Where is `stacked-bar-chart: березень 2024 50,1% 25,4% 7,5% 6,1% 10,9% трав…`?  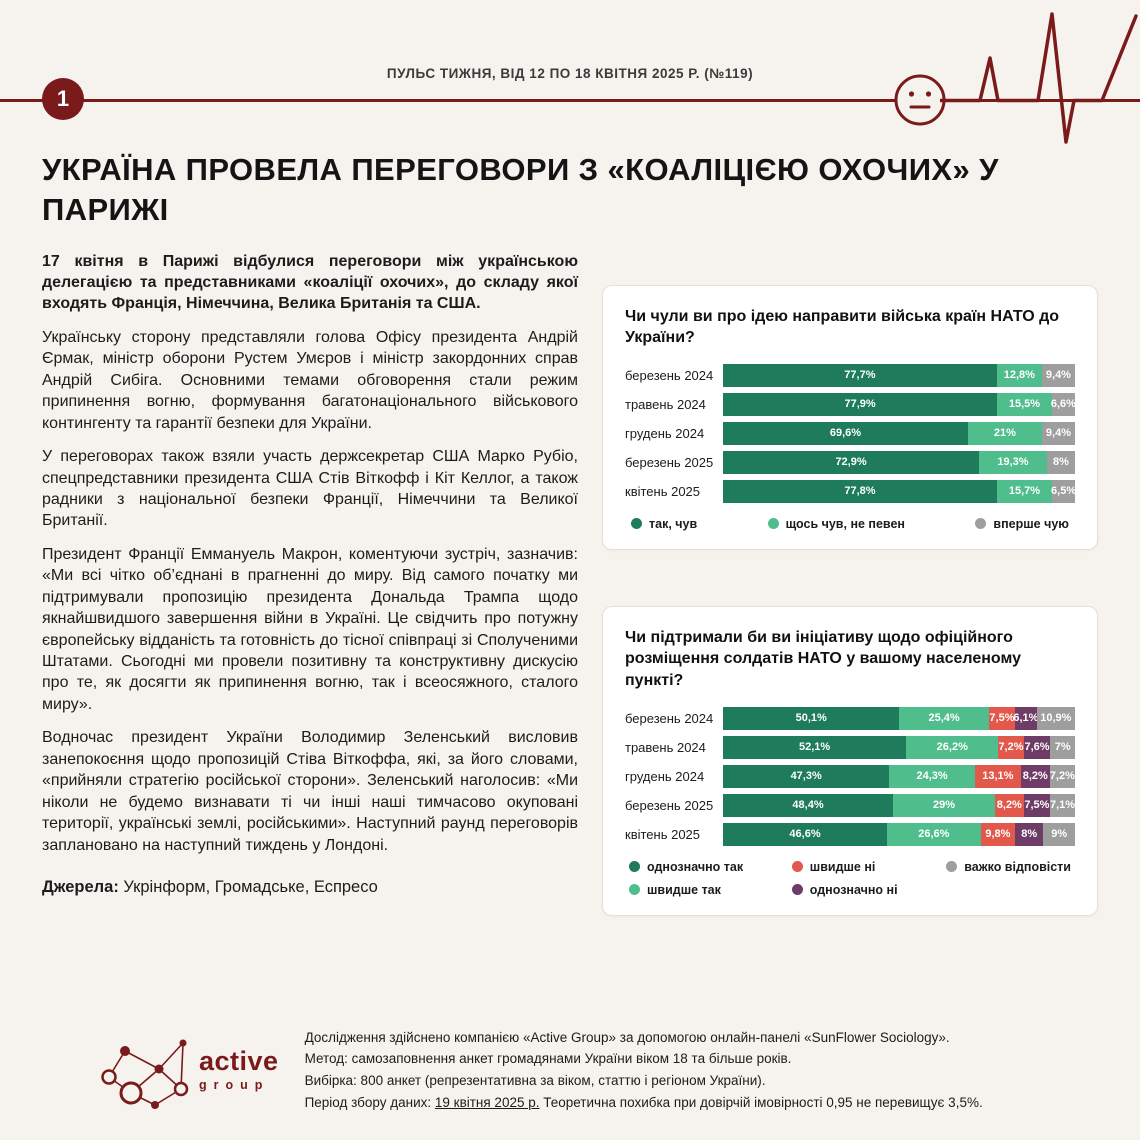
stacked-bar-chart: березень 2024 50,1% 25,4% 7,5% 6,1% 10,9% трав… is located at coordinates (850, 776).